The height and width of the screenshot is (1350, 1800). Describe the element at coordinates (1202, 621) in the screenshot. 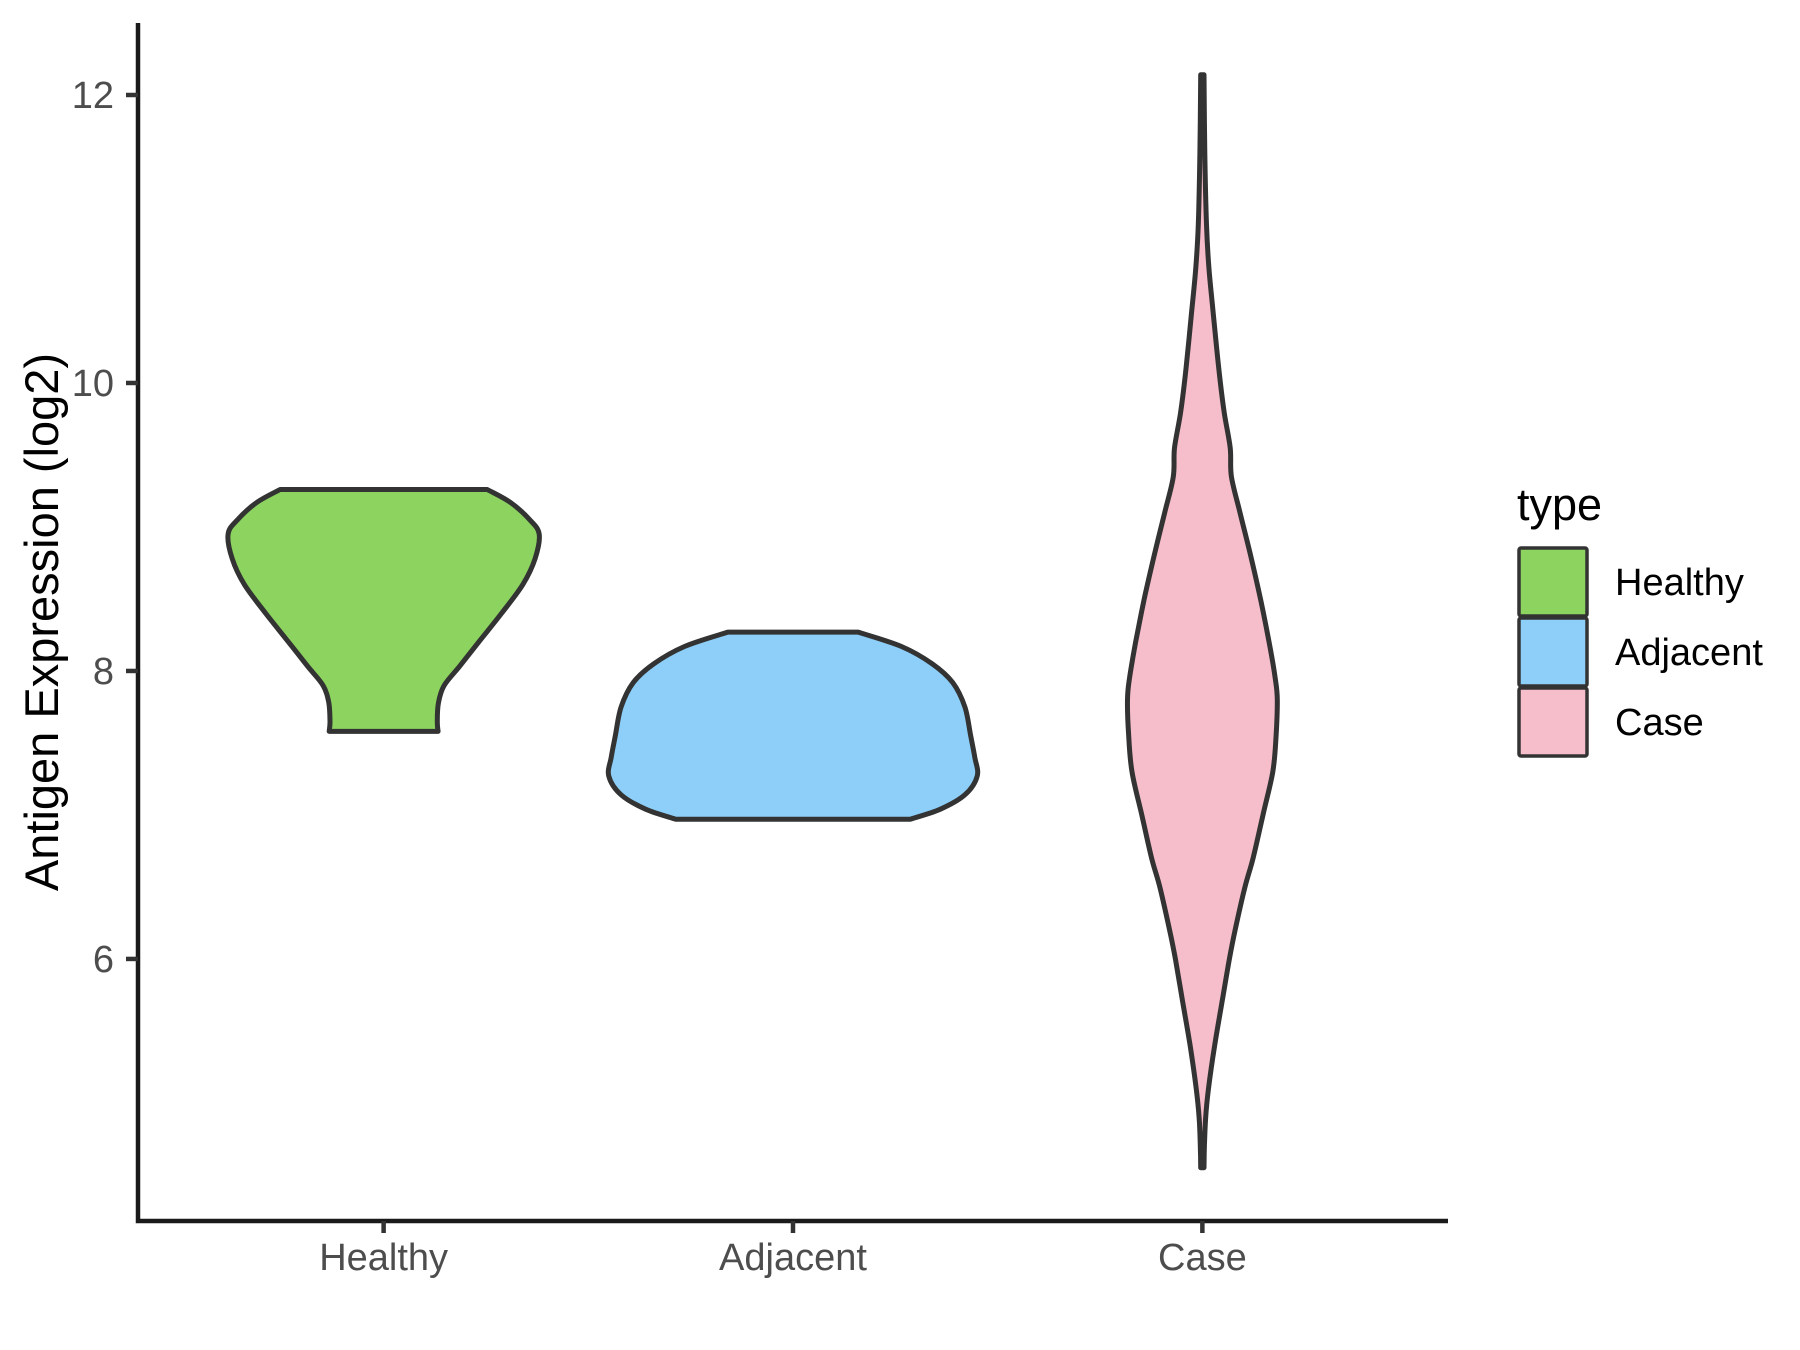

I see `violin-case` at that location.